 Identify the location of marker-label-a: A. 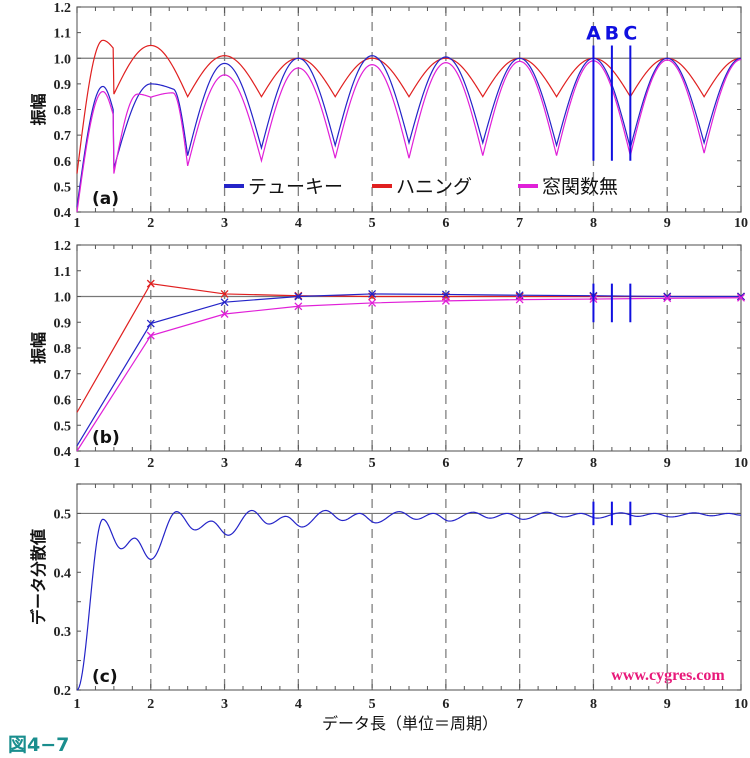
(593, 33).